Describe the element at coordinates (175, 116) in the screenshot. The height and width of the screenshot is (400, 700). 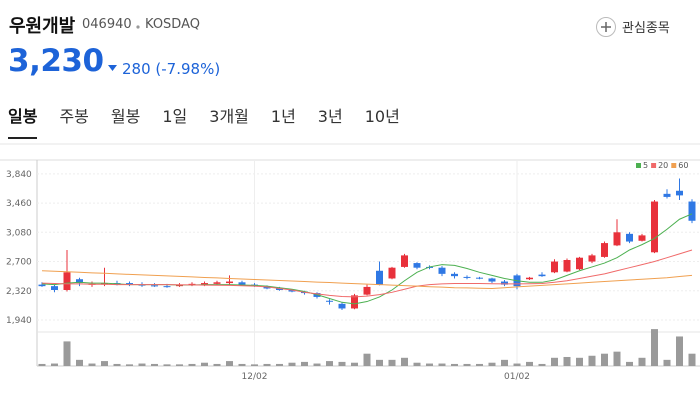
I see `period-tab: 1일` at that location.